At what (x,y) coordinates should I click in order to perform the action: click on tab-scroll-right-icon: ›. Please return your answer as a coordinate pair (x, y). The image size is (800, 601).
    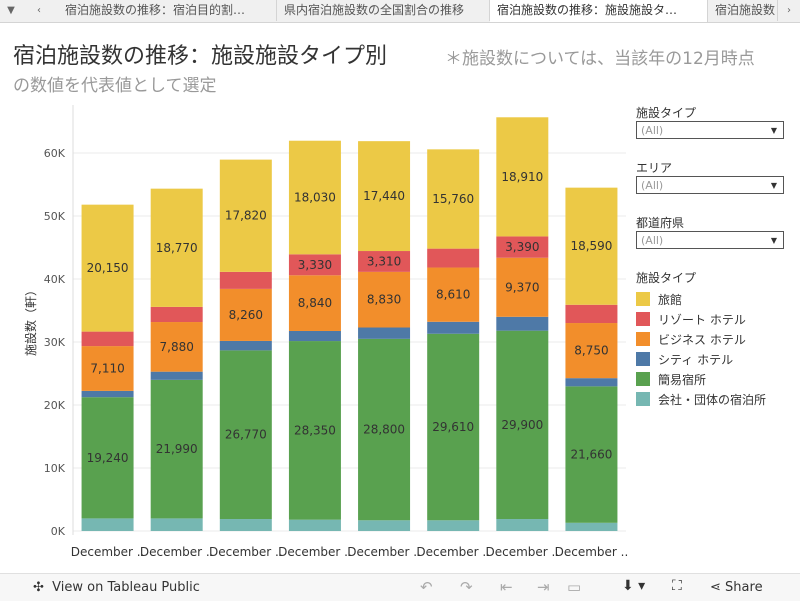
    Looking at the image, I should click on (789, 10).